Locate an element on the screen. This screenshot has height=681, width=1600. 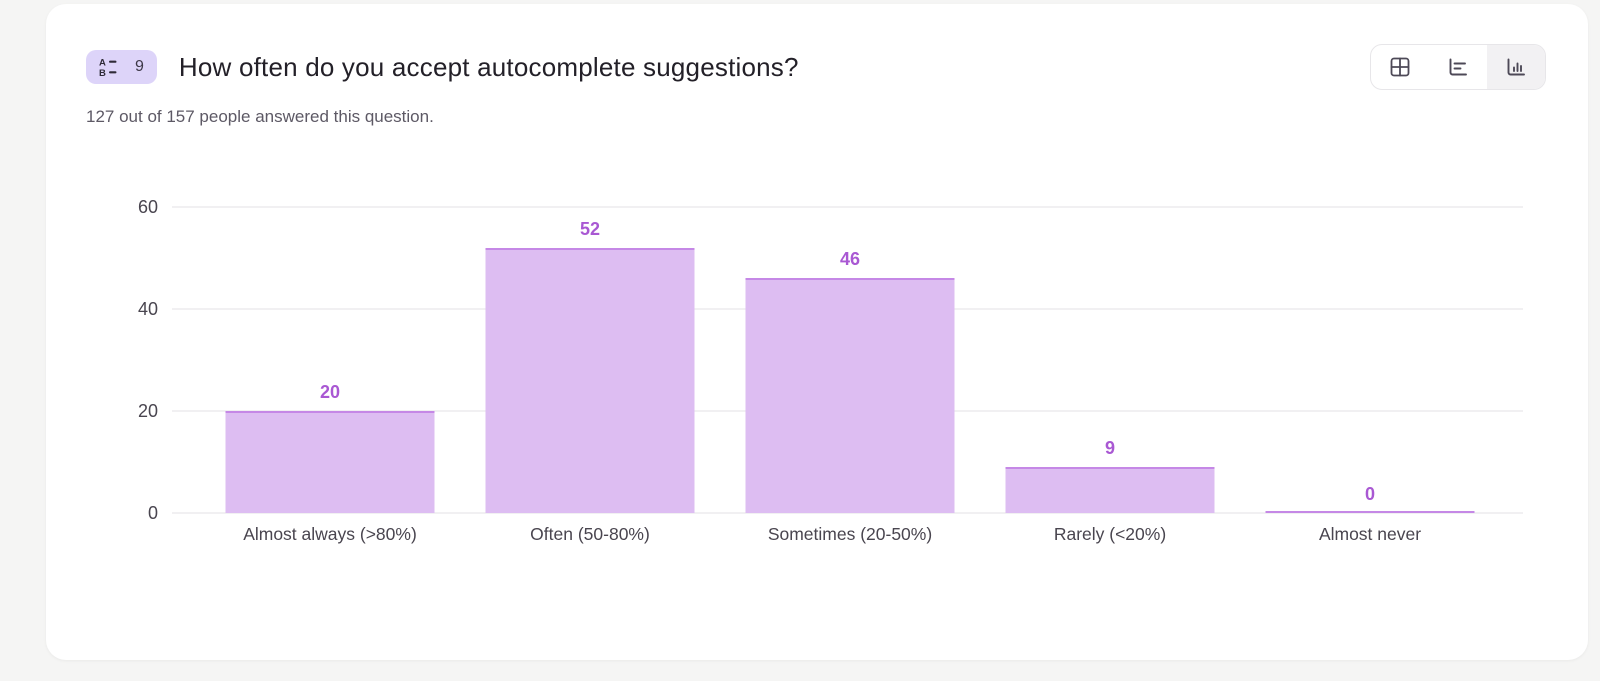
multiple-choice-icon: A B is located at coordinates (111, 67).